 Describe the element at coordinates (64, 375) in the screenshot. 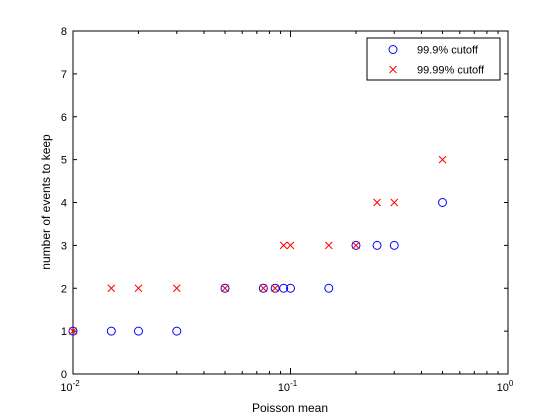

I see `y-tick-label: 0` at that location.